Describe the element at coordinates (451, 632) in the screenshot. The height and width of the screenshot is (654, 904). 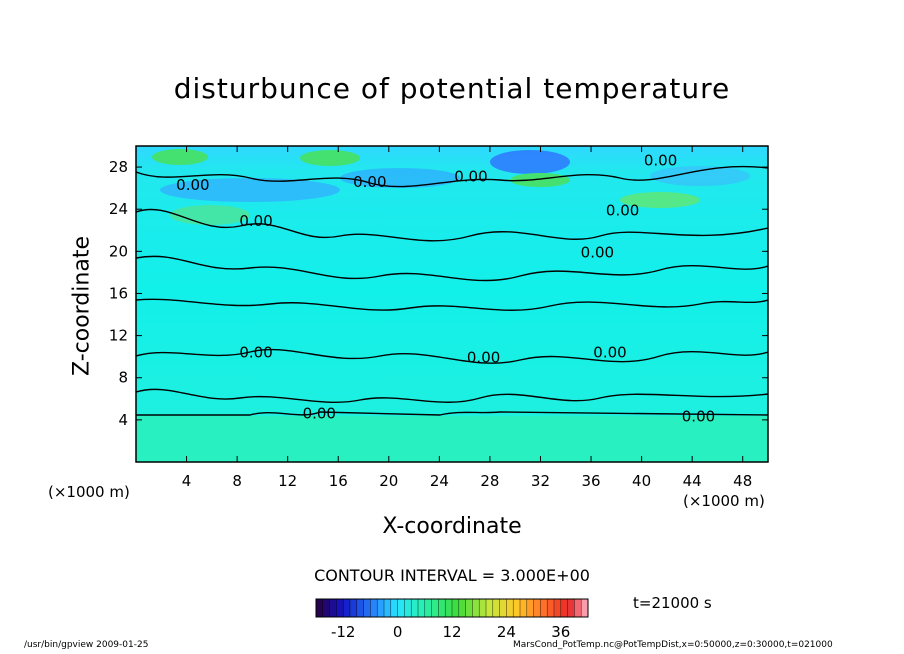
I see `colorbar-tick-label: 12` at that location.